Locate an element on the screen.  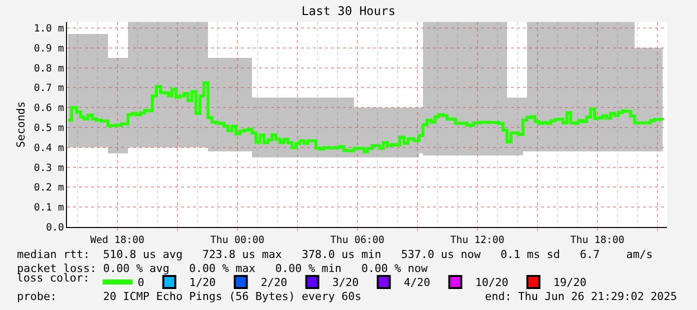
legend-label: 1/20 is located at coordinates (202, 283).